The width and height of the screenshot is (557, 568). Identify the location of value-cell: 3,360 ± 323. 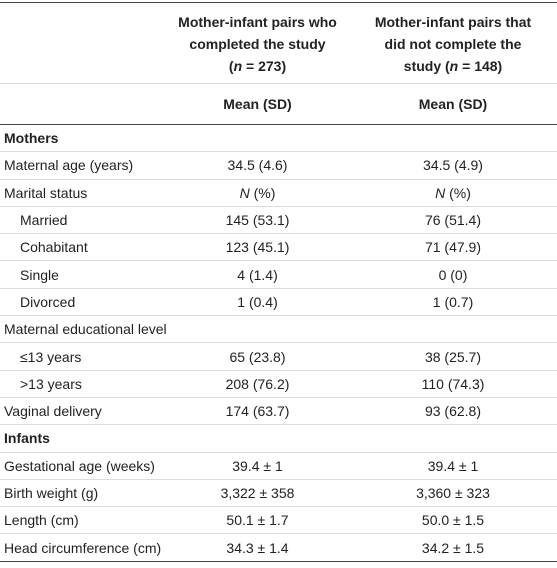
(453, 492).